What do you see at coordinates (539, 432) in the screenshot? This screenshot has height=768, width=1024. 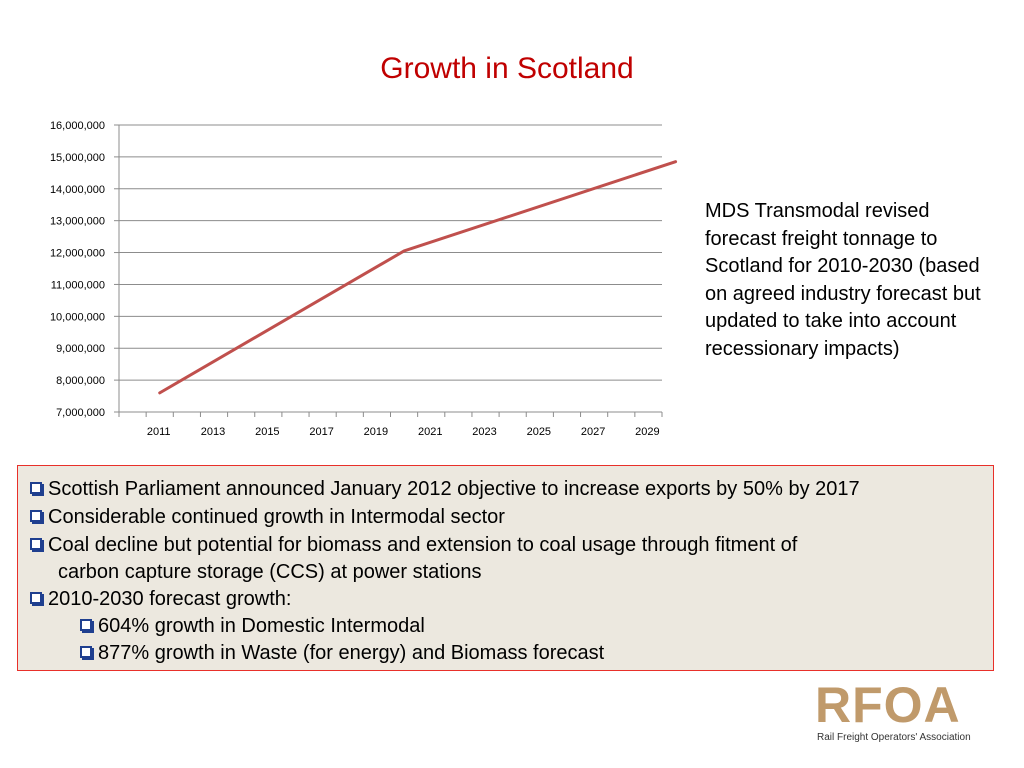 I see `x-tick-label: 2025` at bounding box center [539, 432].